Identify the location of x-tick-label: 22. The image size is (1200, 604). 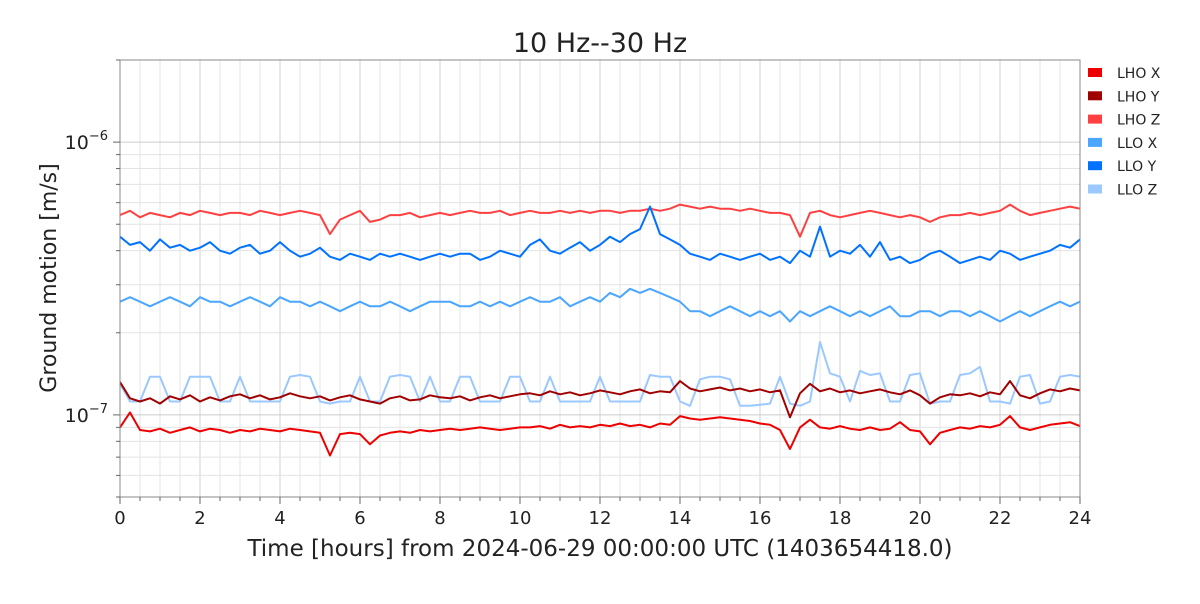
(1000, 518).